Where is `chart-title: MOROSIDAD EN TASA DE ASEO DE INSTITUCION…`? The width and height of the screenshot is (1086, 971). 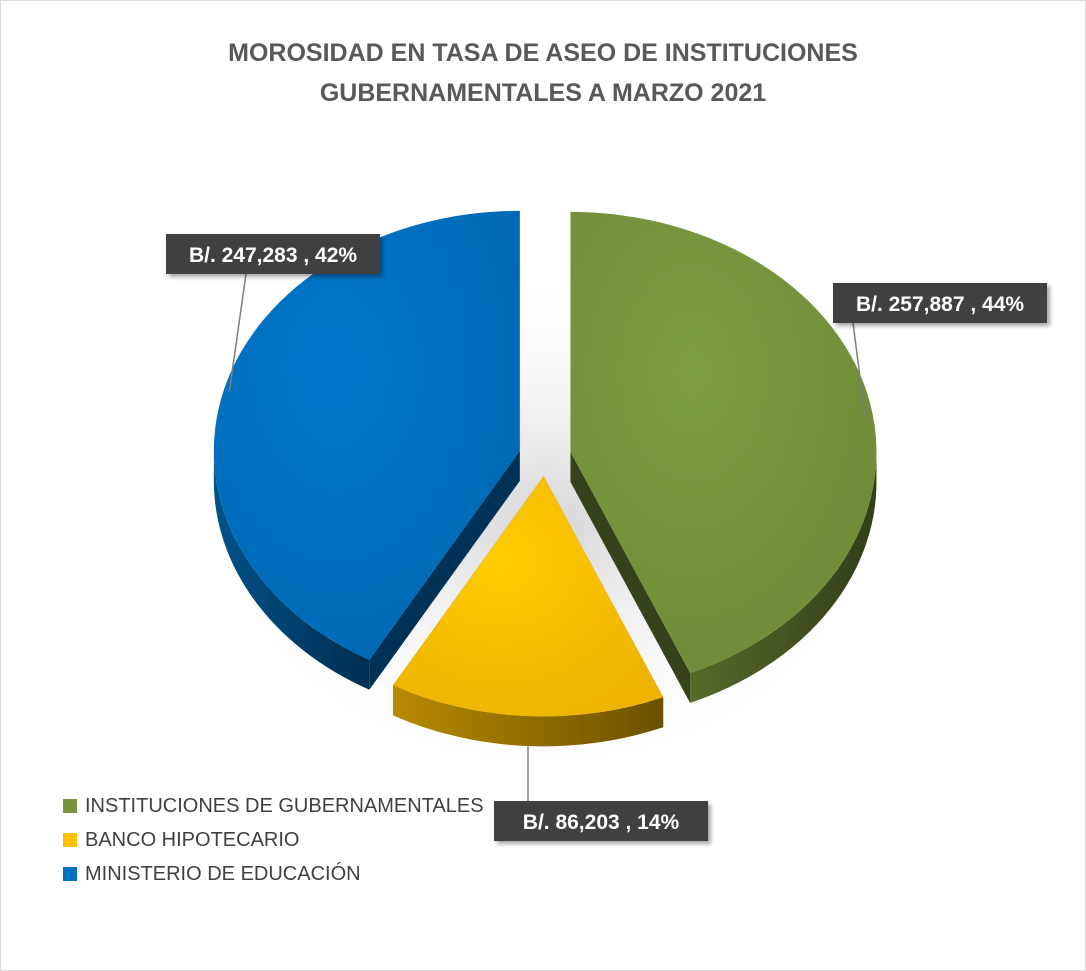
chart-title: MOROSIDAD EN TASA DE ASEO DE INSTITUCION… is located at coordinates (543, 73).